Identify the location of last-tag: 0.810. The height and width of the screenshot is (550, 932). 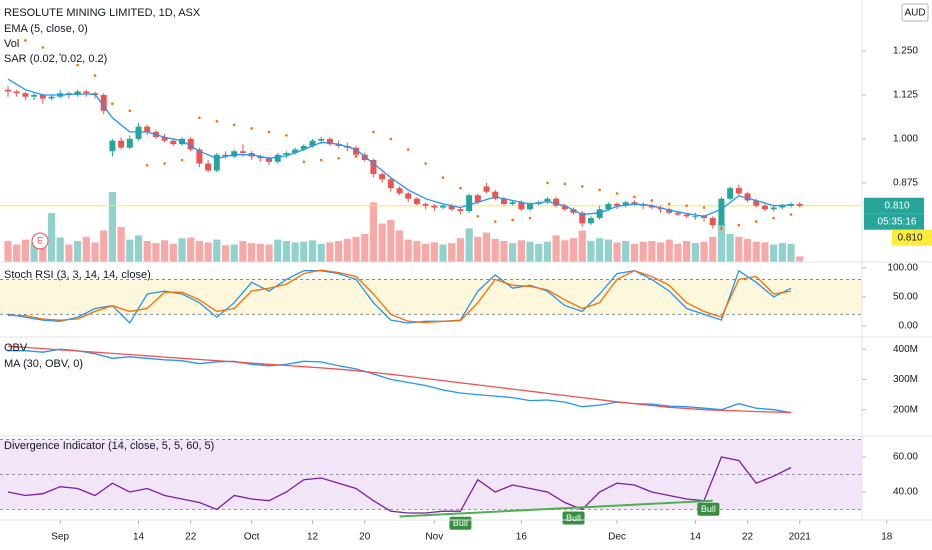
(909, 237).